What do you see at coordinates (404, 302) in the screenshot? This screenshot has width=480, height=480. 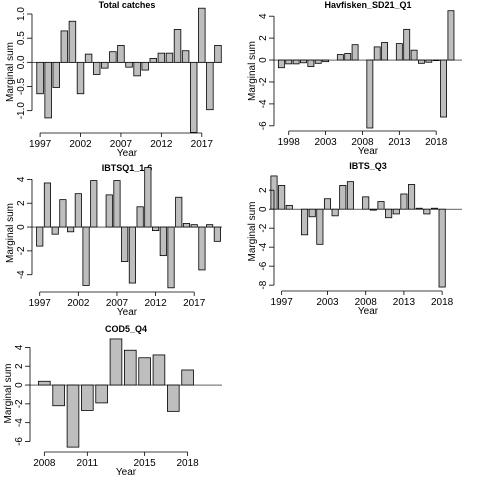 I see `x-tick-label: 2013` at bounding box center [404, 302].